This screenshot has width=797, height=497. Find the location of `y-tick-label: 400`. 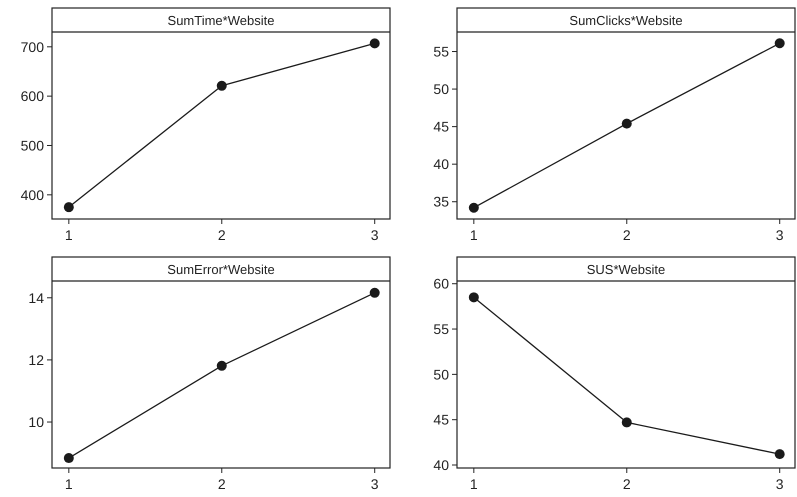

y-tick-label: 400 is located at coordinates (32, 194).